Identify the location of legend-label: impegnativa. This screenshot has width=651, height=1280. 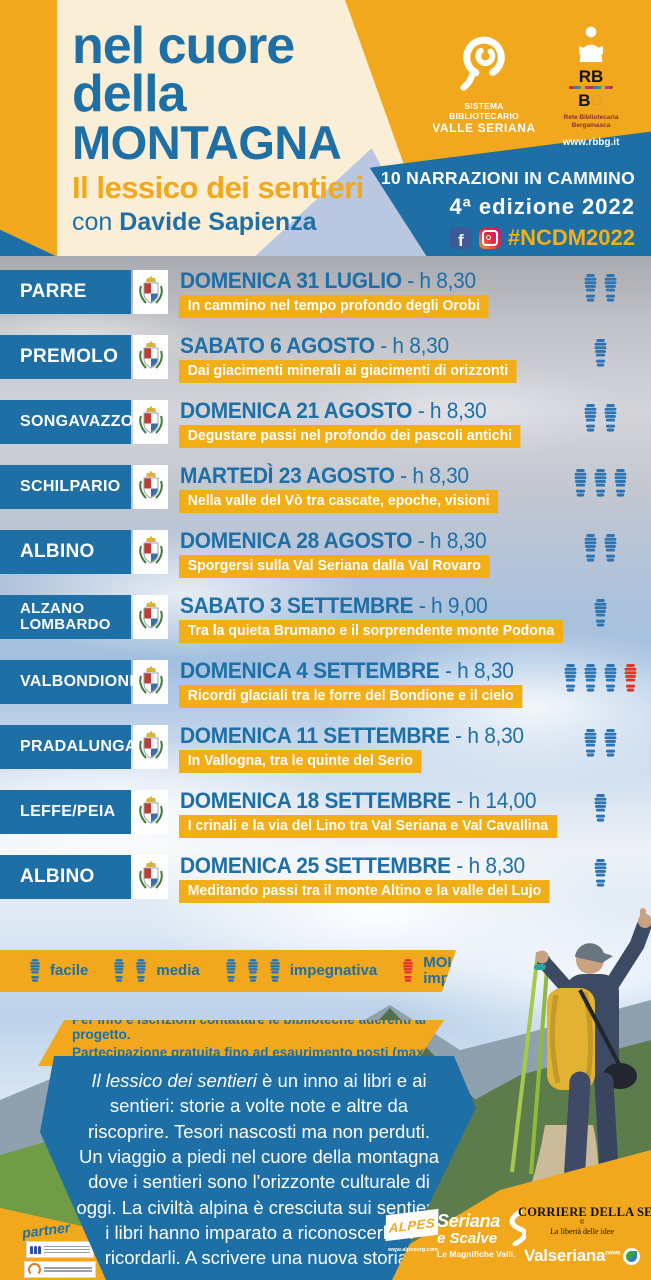
(333, 970).